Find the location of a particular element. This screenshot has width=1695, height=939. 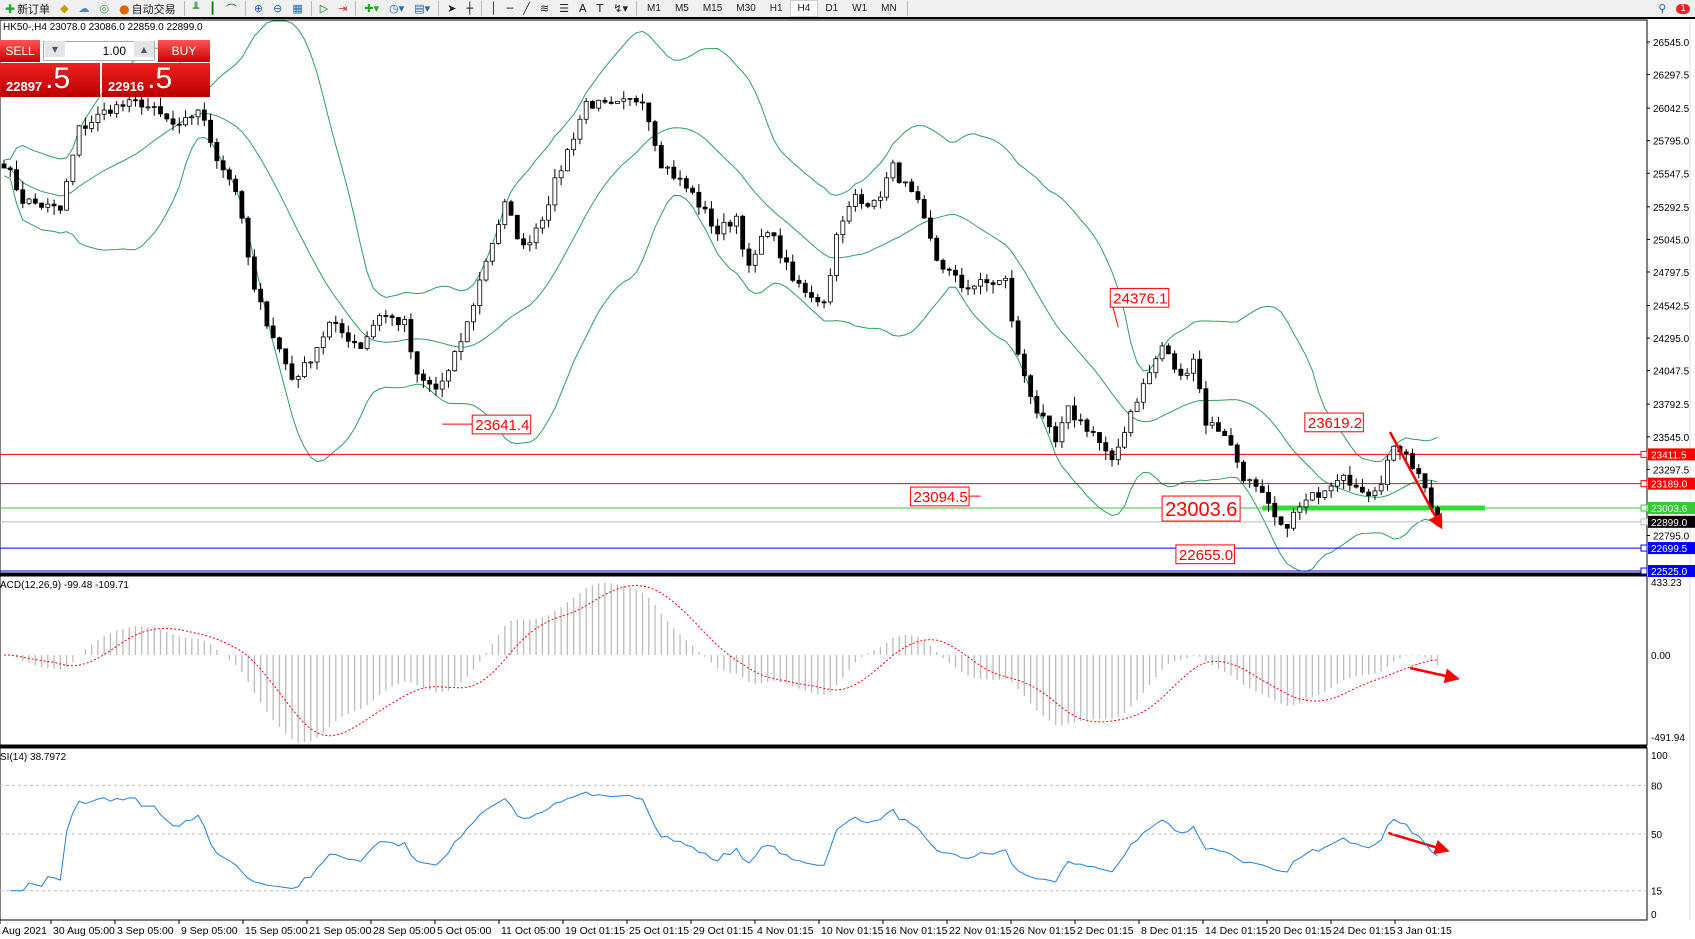

indicators-icon: ✚▾ is located at coordinates (372, 8).